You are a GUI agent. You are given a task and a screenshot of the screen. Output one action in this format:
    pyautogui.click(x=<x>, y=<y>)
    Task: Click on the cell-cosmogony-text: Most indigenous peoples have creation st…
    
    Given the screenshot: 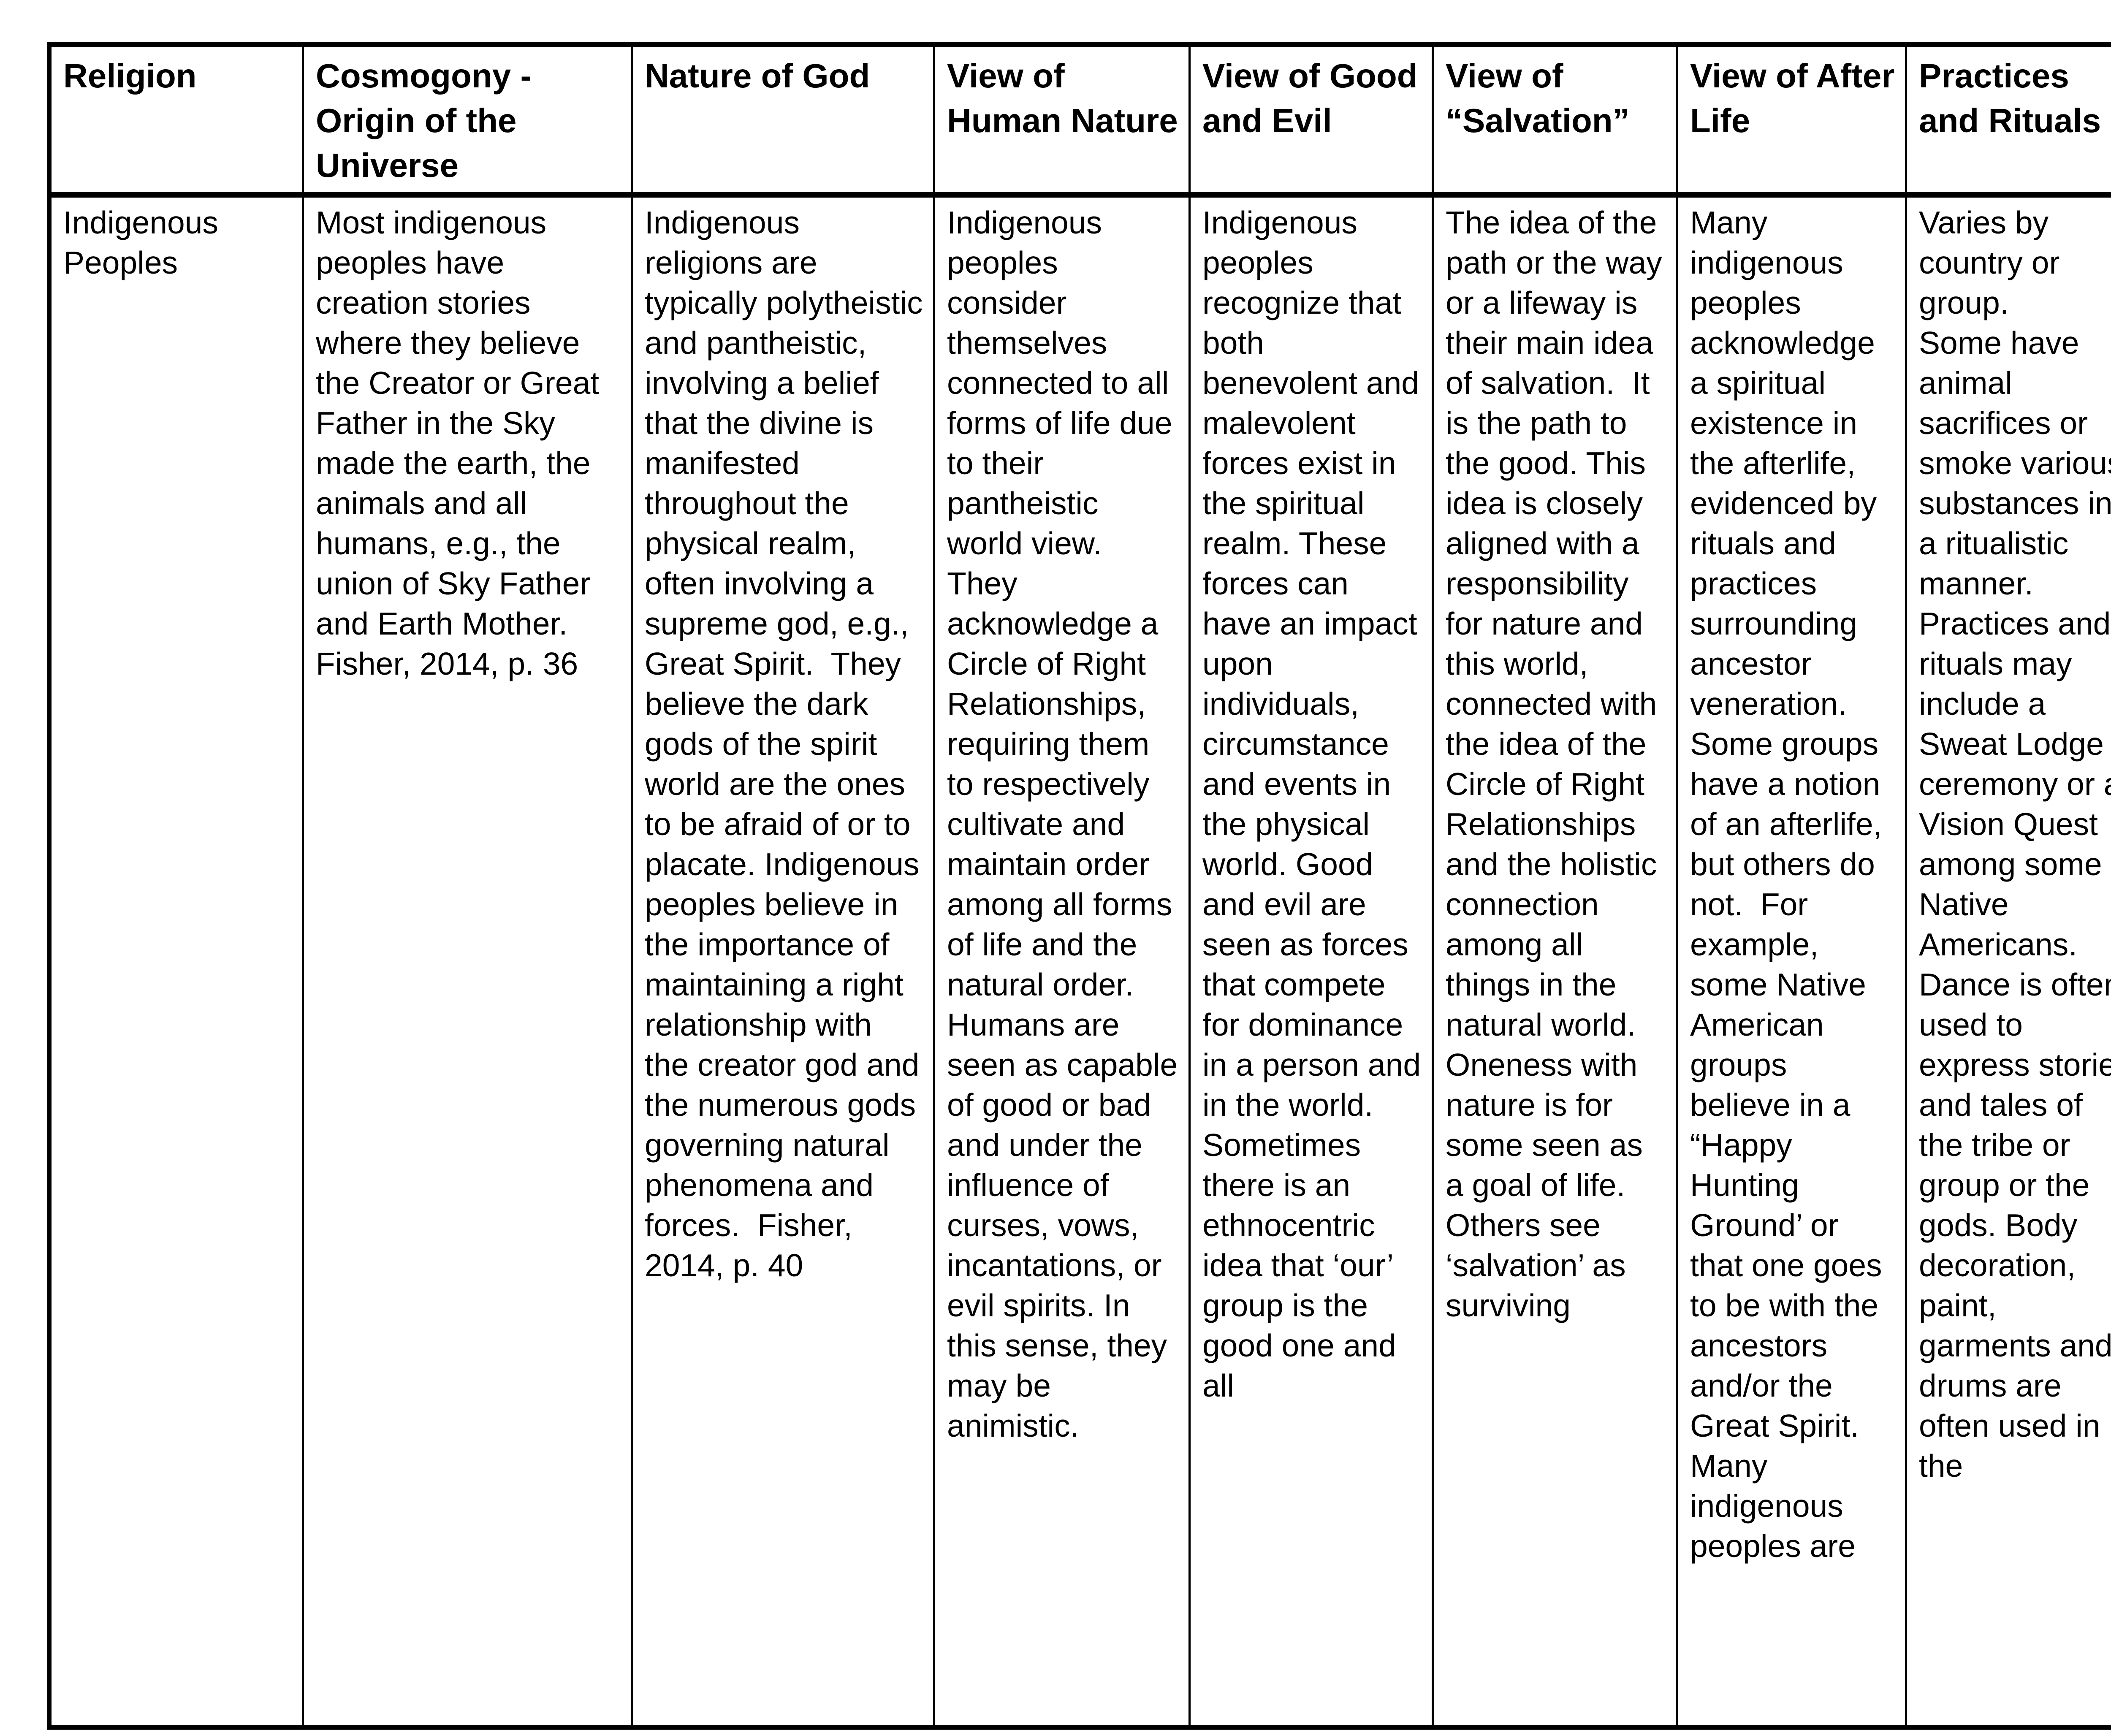 What is the action you would take?
    pyautogui.click(x=462, y=443)
    